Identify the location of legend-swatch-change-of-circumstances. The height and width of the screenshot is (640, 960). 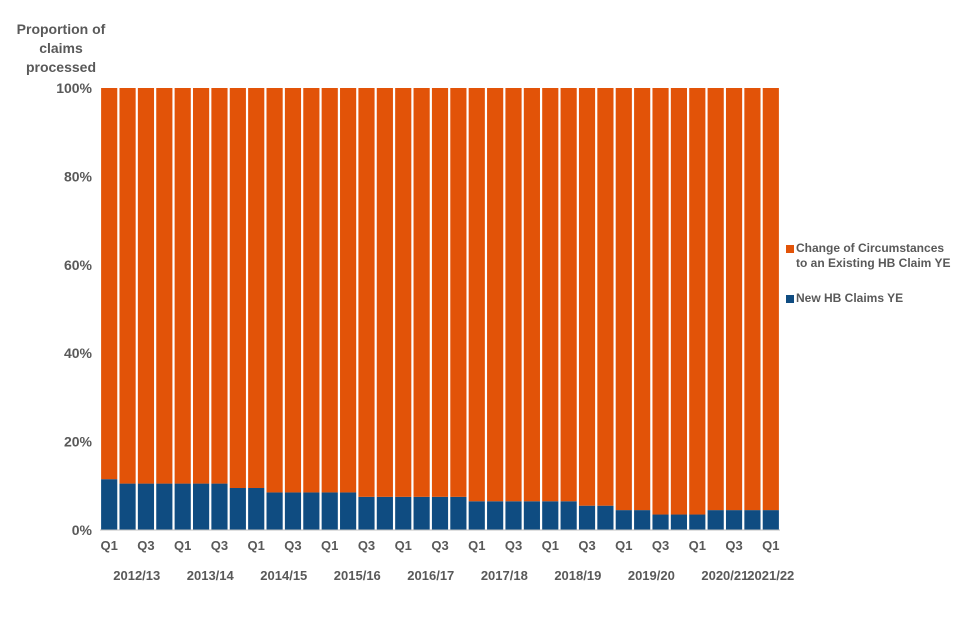
(790, 249).